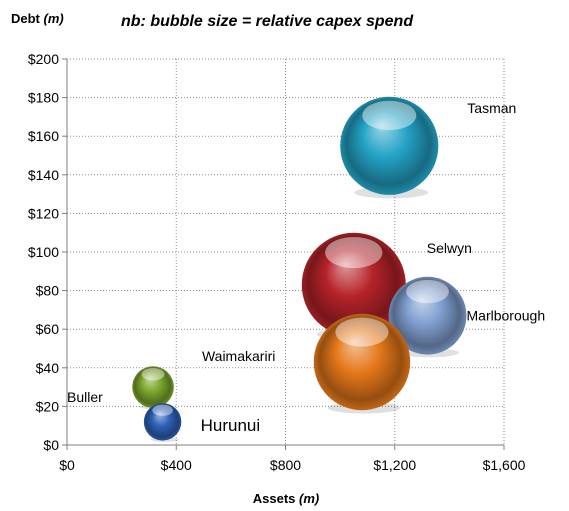  I want to click on bubble-label-selwyn: Selwyn, so click(449, 248).